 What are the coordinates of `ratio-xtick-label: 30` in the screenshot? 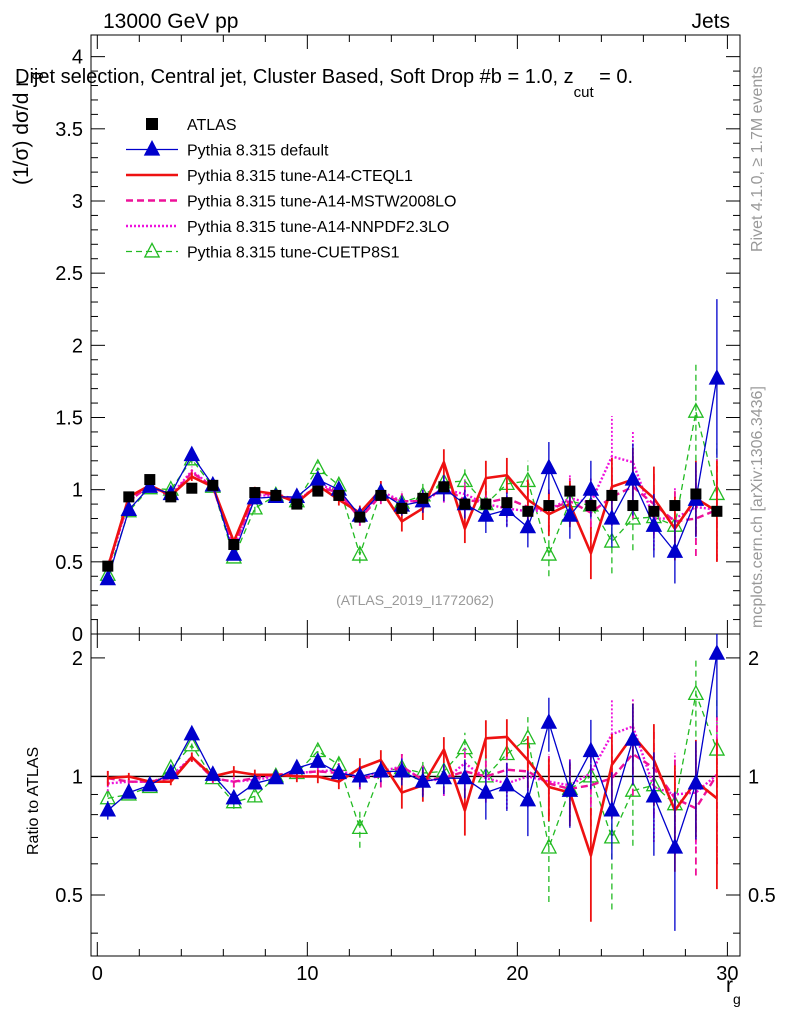 It's located at (727, 974).